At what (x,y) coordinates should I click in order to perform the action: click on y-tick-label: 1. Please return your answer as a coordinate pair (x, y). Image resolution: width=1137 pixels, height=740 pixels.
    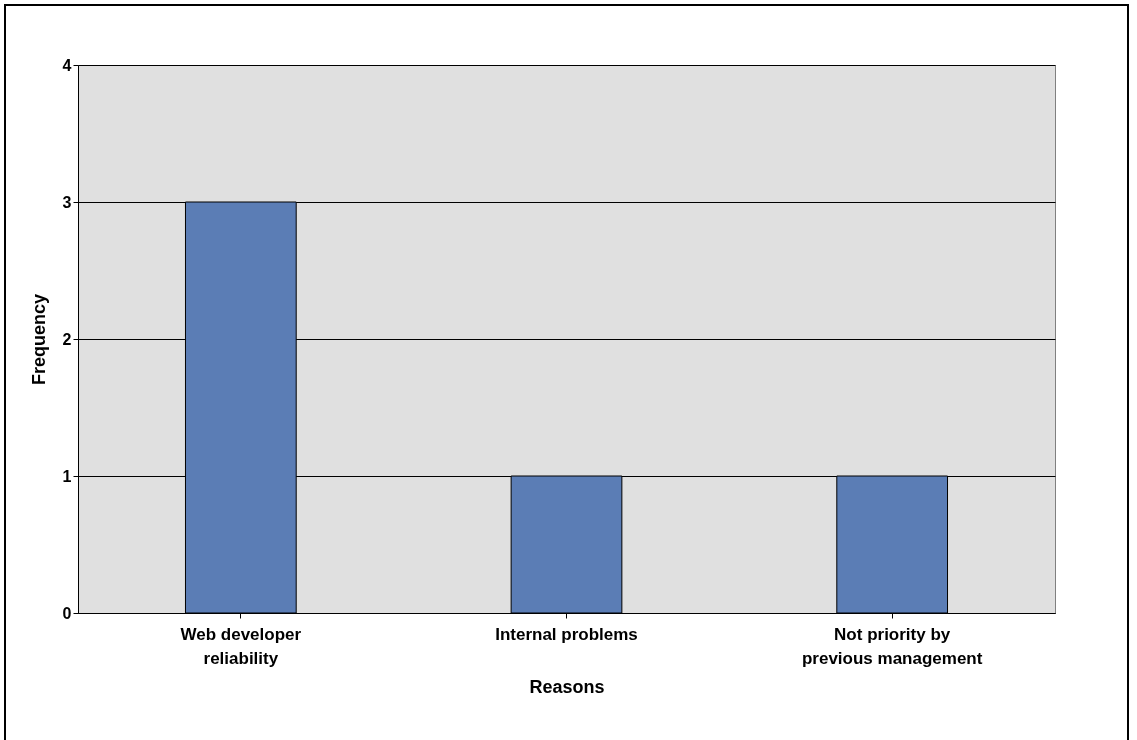
    Looking at the image, I should click on (67, 476).